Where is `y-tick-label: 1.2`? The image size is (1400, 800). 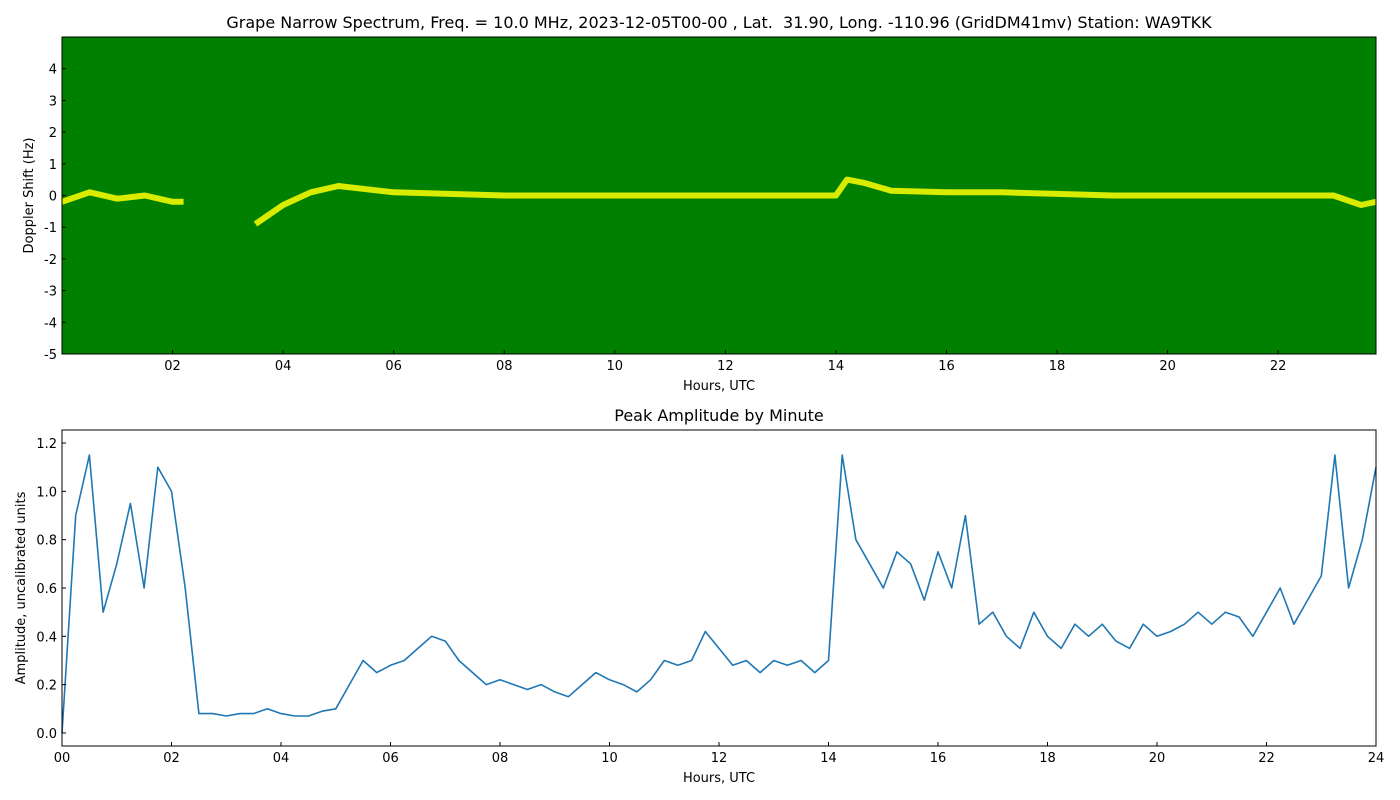 y-tick-label: 1.2 is located at coordinates (46, 444).